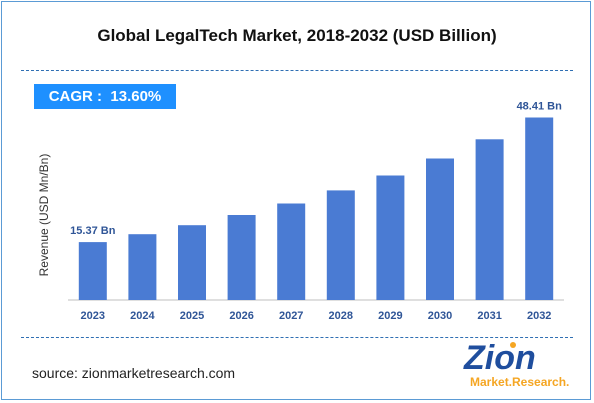  I want to click on bar-2025, so click(192, 262).